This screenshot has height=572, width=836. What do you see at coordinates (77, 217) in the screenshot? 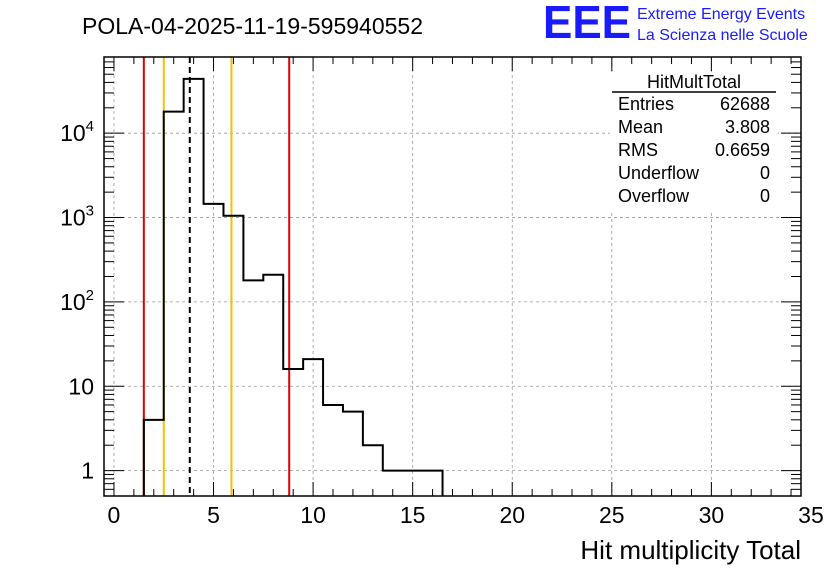
I see `y-tick-label: 10³` at bounding box center [77, 217].